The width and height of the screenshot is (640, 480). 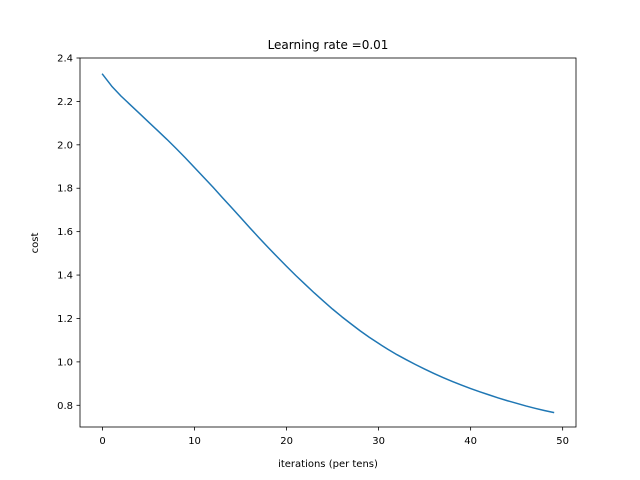 What do you see at coordinates (470, 441) in the screenshot?
I see `x-tick-label: 40` at bounding box center [470, 441].